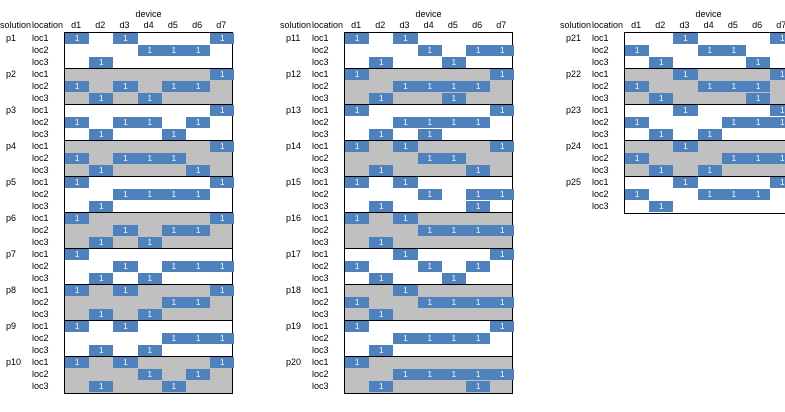  Describe the element at coordinates (296, 25) in the screenshot. I see `solution-header: solution` at that location.